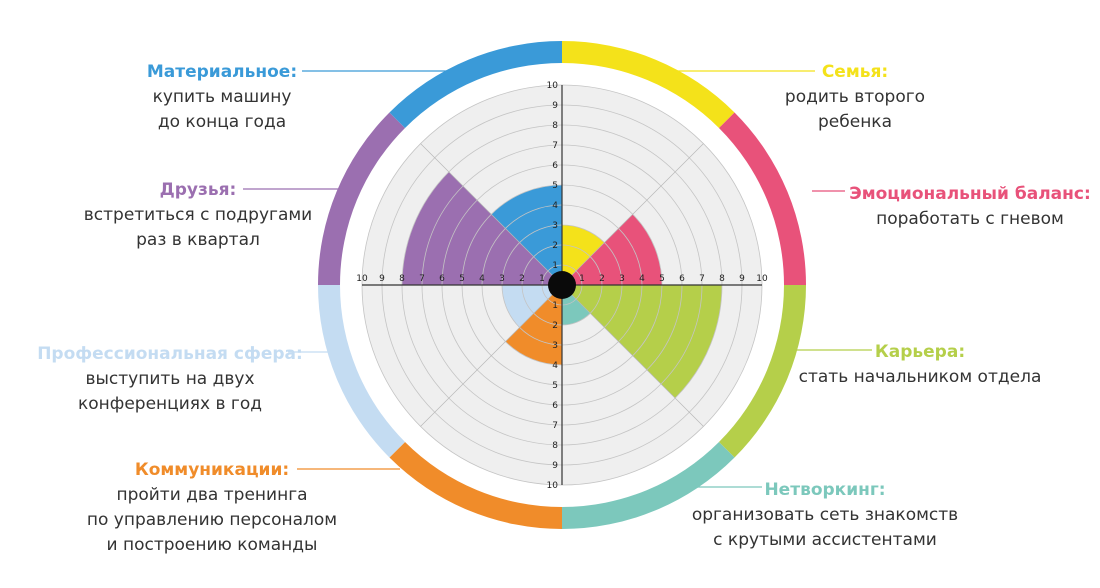 The width and height of the screenshot is (1100, 588). What do you see at coordinates (555, 246) in the screenshot?
I see `tick-label-up-2: 2` at bounding box center [555, 246].